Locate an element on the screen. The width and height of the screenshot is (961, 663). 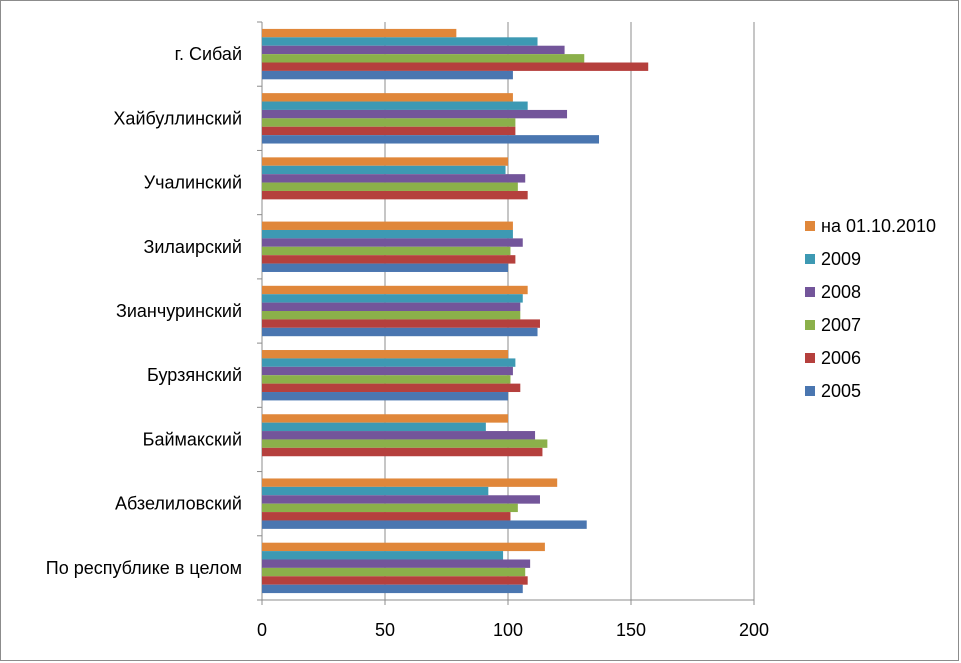
category-label: Баймакский is located at coordinates (192, 439).